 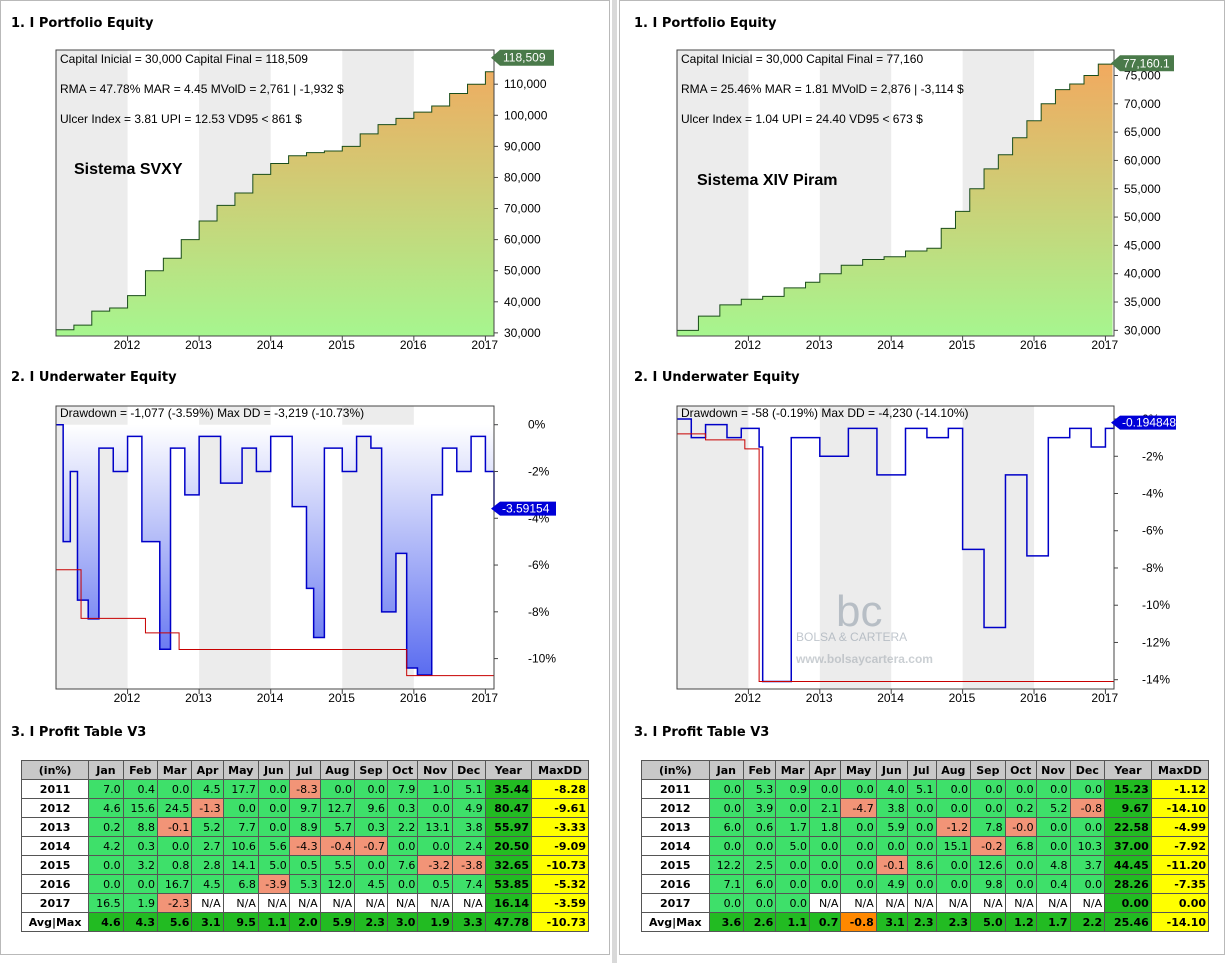 What do you see at coordinates (240, 922) in the screenshot?
I see `table-cell: 9.5` at bounding box center [240, 922].